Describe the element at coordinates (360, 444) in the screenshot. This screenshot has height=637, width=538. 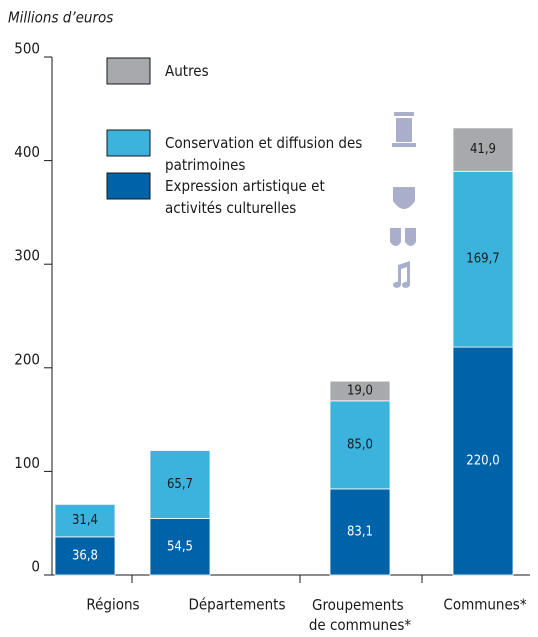
I see `value-label: 85,0` at that location.